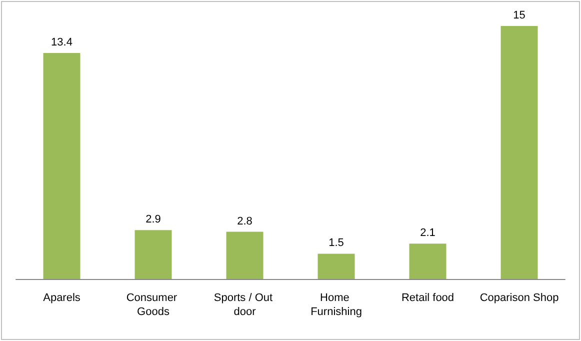 The width and height of the screenshot is (581, 341). Describe the element at coordinates (61, 42) in the screenshot. I see `data-label: 13.4` at that location.